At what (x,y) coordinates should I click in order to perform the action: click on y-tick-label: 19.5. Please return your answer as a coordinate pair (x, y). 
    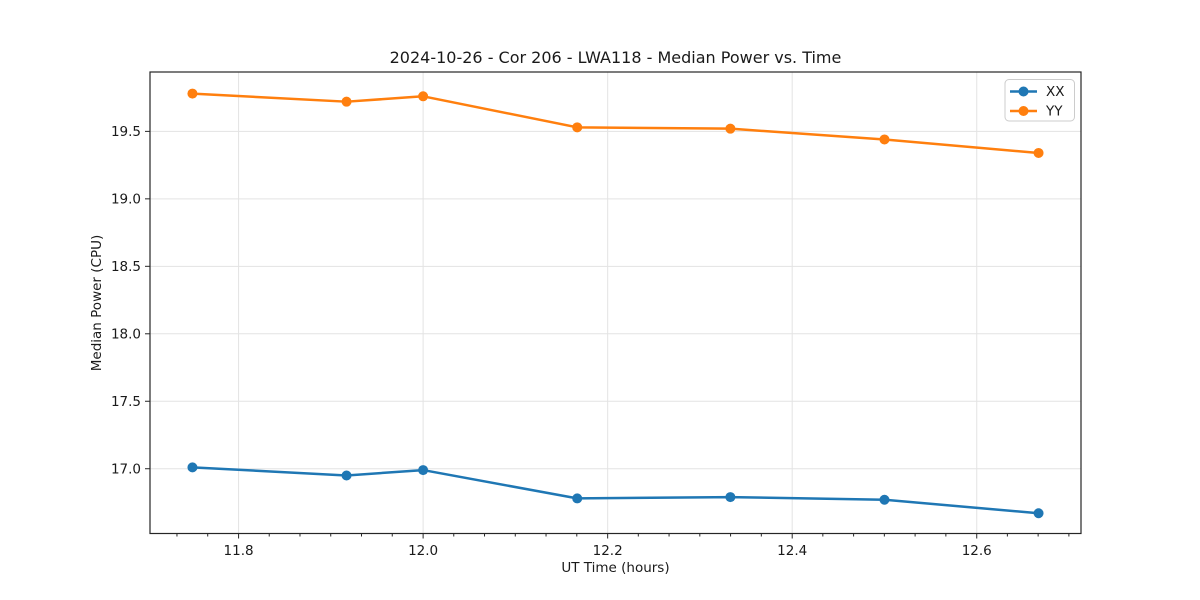
    Looking at the image, I should click on (126, 132).